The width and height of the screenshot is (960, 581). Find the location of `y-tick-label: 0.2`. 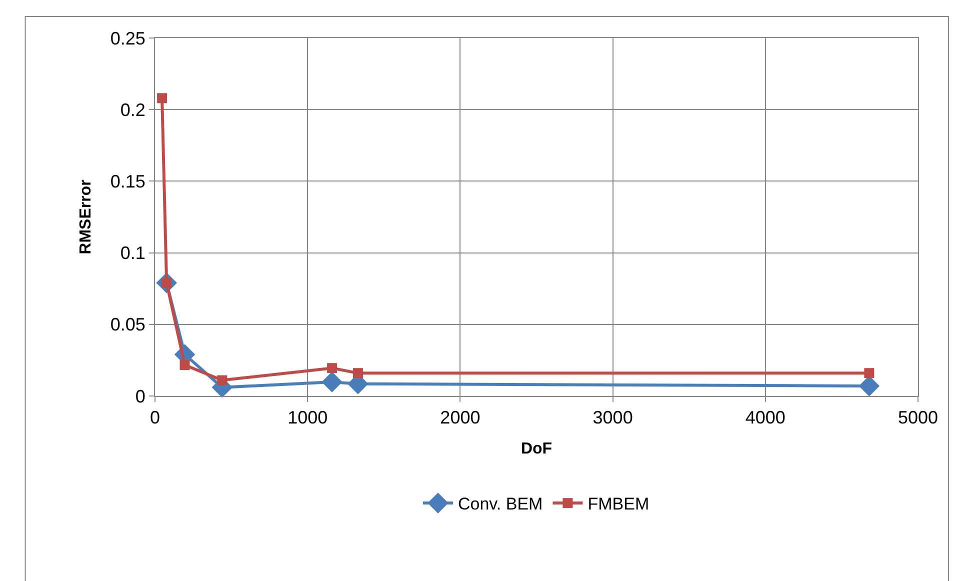

y-tick-label: 0.2 is located at coordinates (133, 110).